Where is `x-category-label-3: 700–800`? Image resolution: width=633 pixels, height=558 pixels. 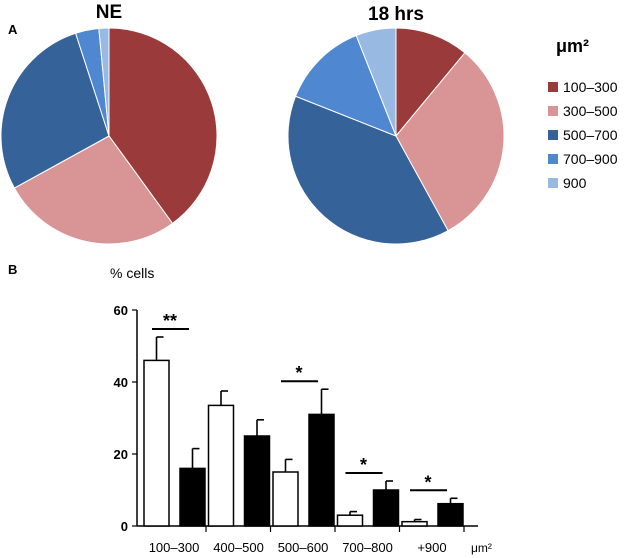 x-category-label-3: 700–800 is located at coordinates (367, 547).